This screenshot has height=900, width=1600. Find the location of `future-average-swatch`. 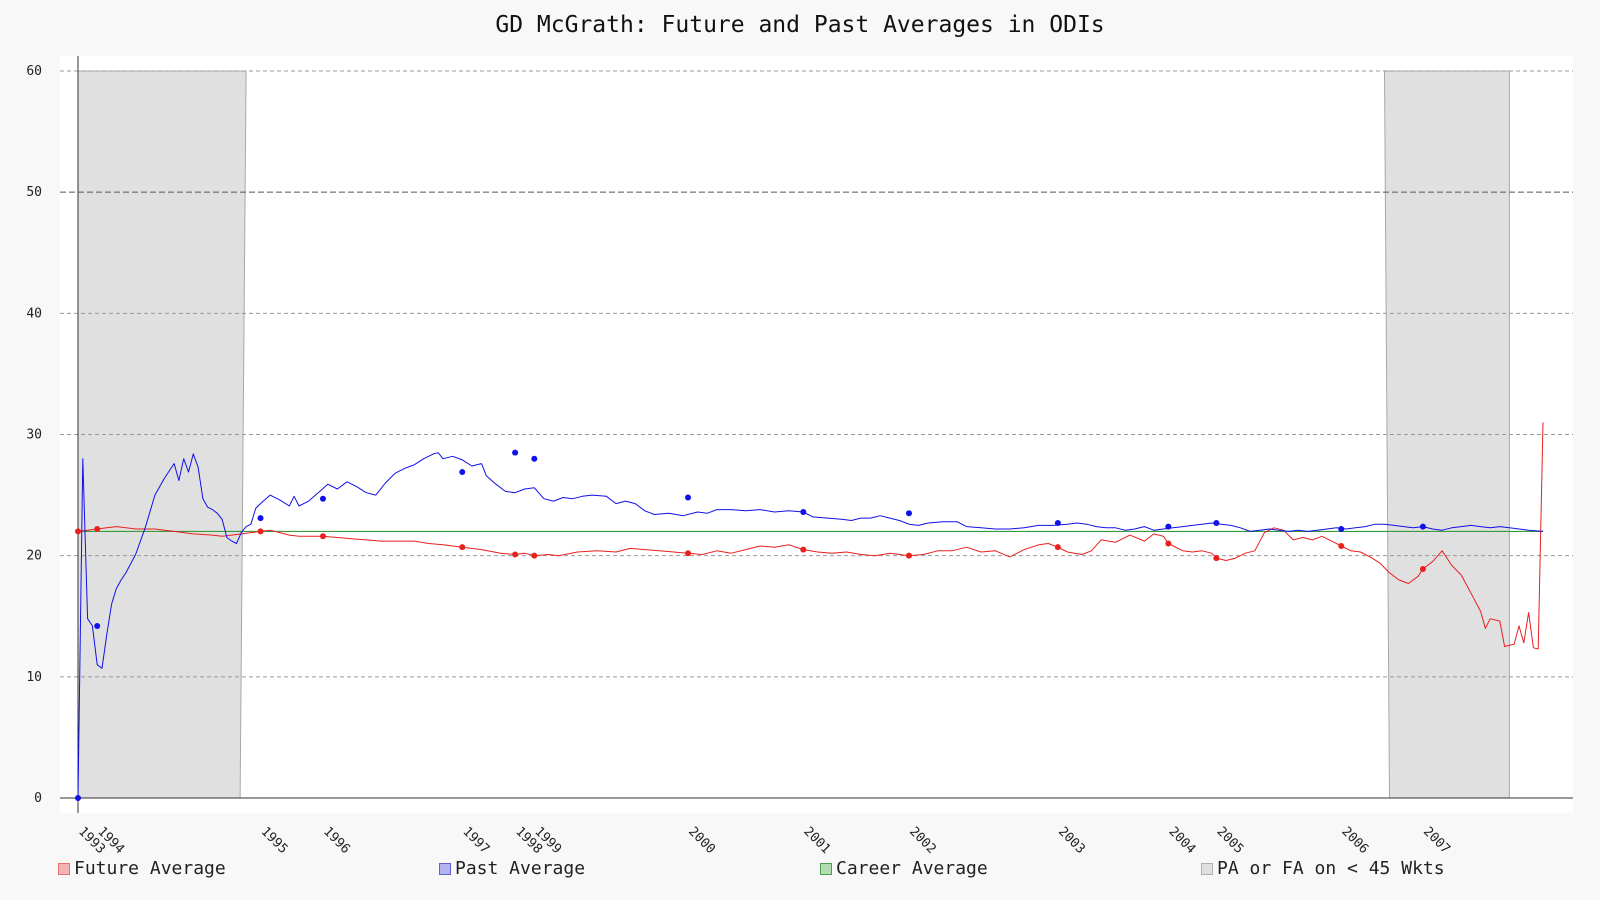

future-average-swatch is located at coordinates (64, 868).